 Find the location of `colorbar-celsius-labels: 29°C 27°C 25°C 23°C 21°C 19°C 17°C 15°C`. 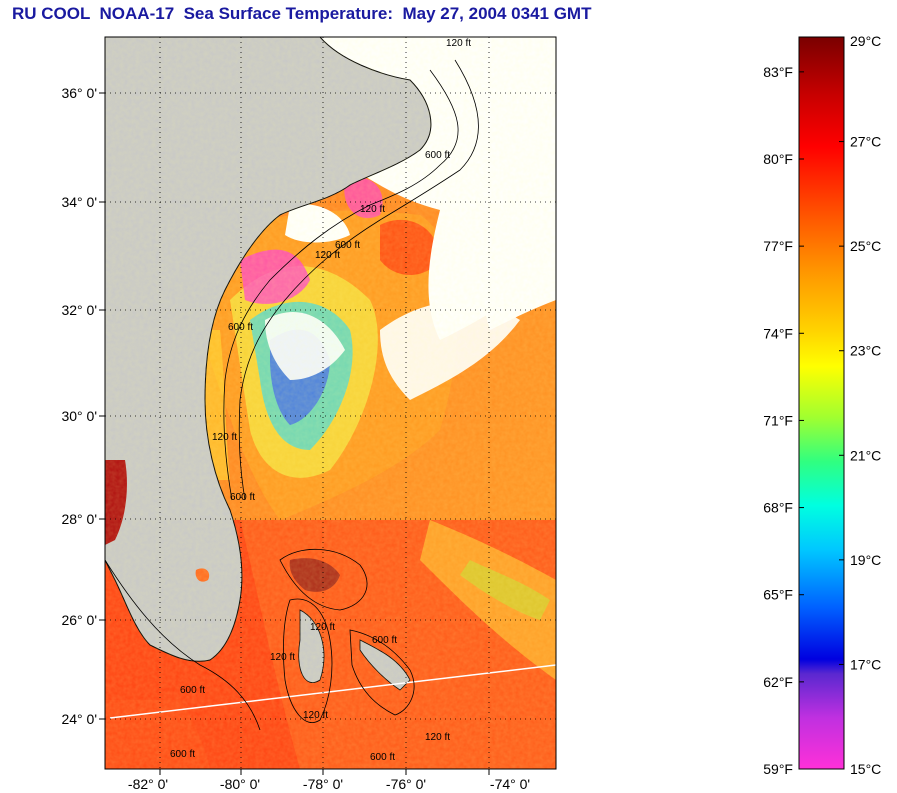

colorbar-celsius-labels: 29°C 27°C 25°C 23°C 21°C 19°C 17°C 15°C is located at coordinates (865, 405).